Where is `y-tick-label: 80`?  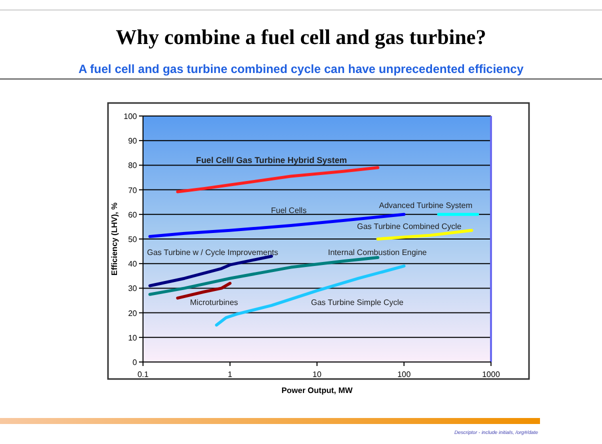 y-tick-label: 80 is located at coordinates (133, 165).